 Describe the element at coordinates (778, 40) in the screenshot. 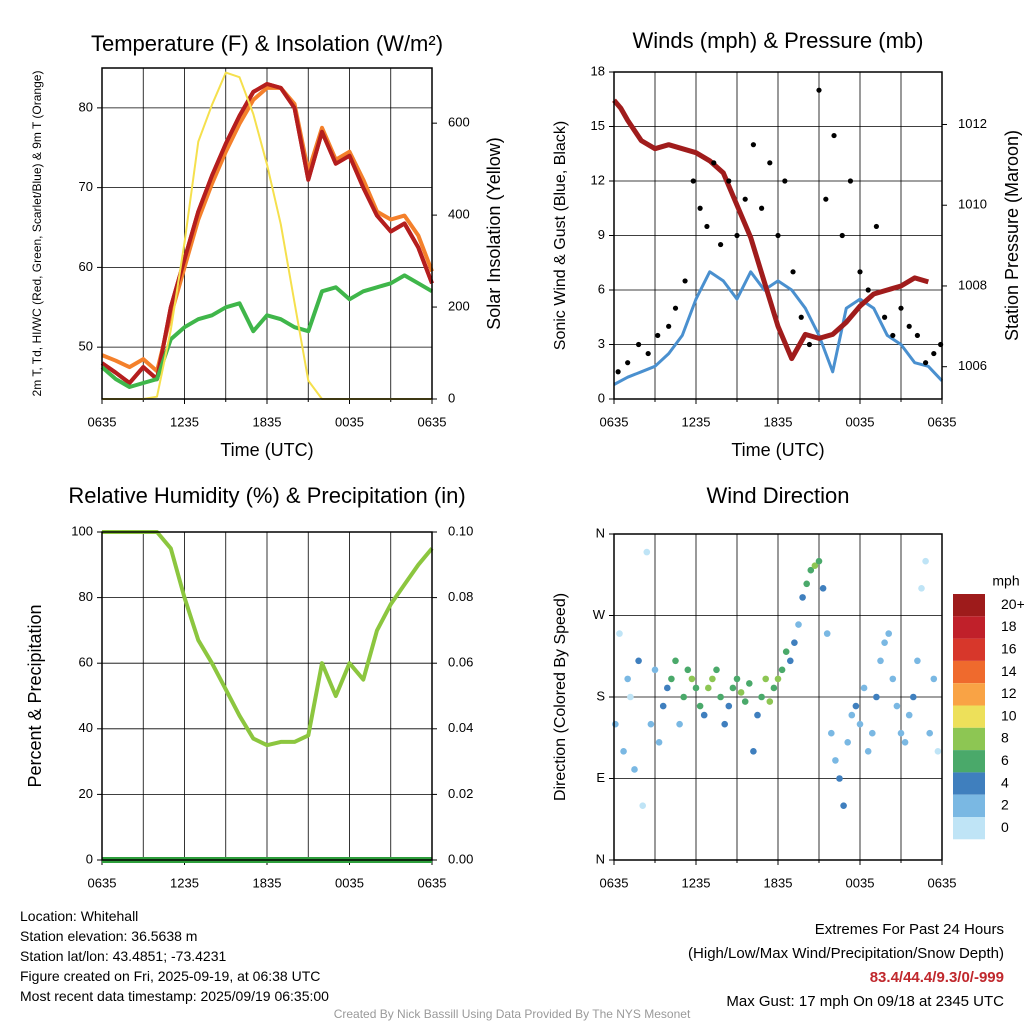

I see `chart-title: Winds (mph) & Pressure (mb)` at that location.